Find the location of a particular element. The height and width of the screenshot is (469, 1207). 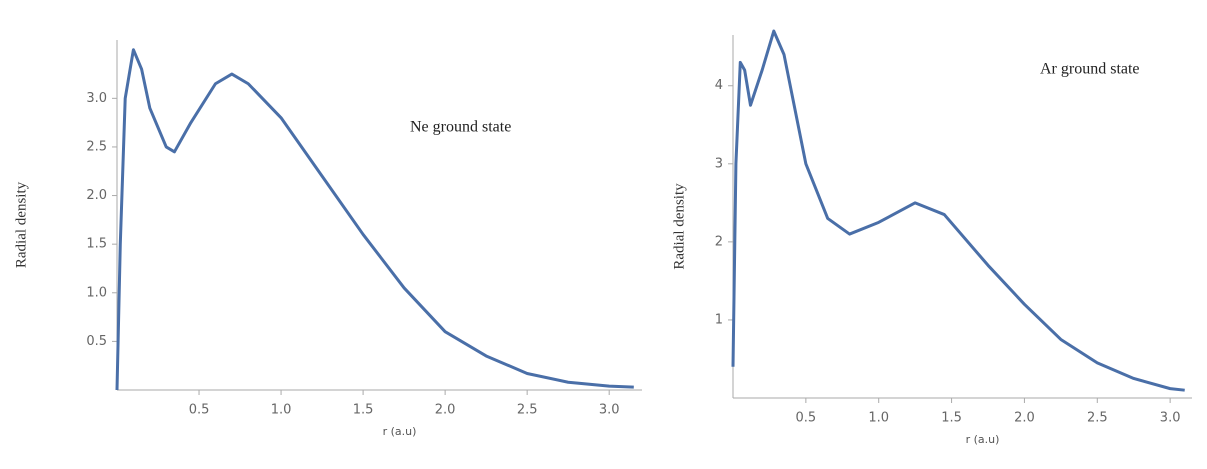

y-tick-label: 1.0 is located at coordinates (96, 292).